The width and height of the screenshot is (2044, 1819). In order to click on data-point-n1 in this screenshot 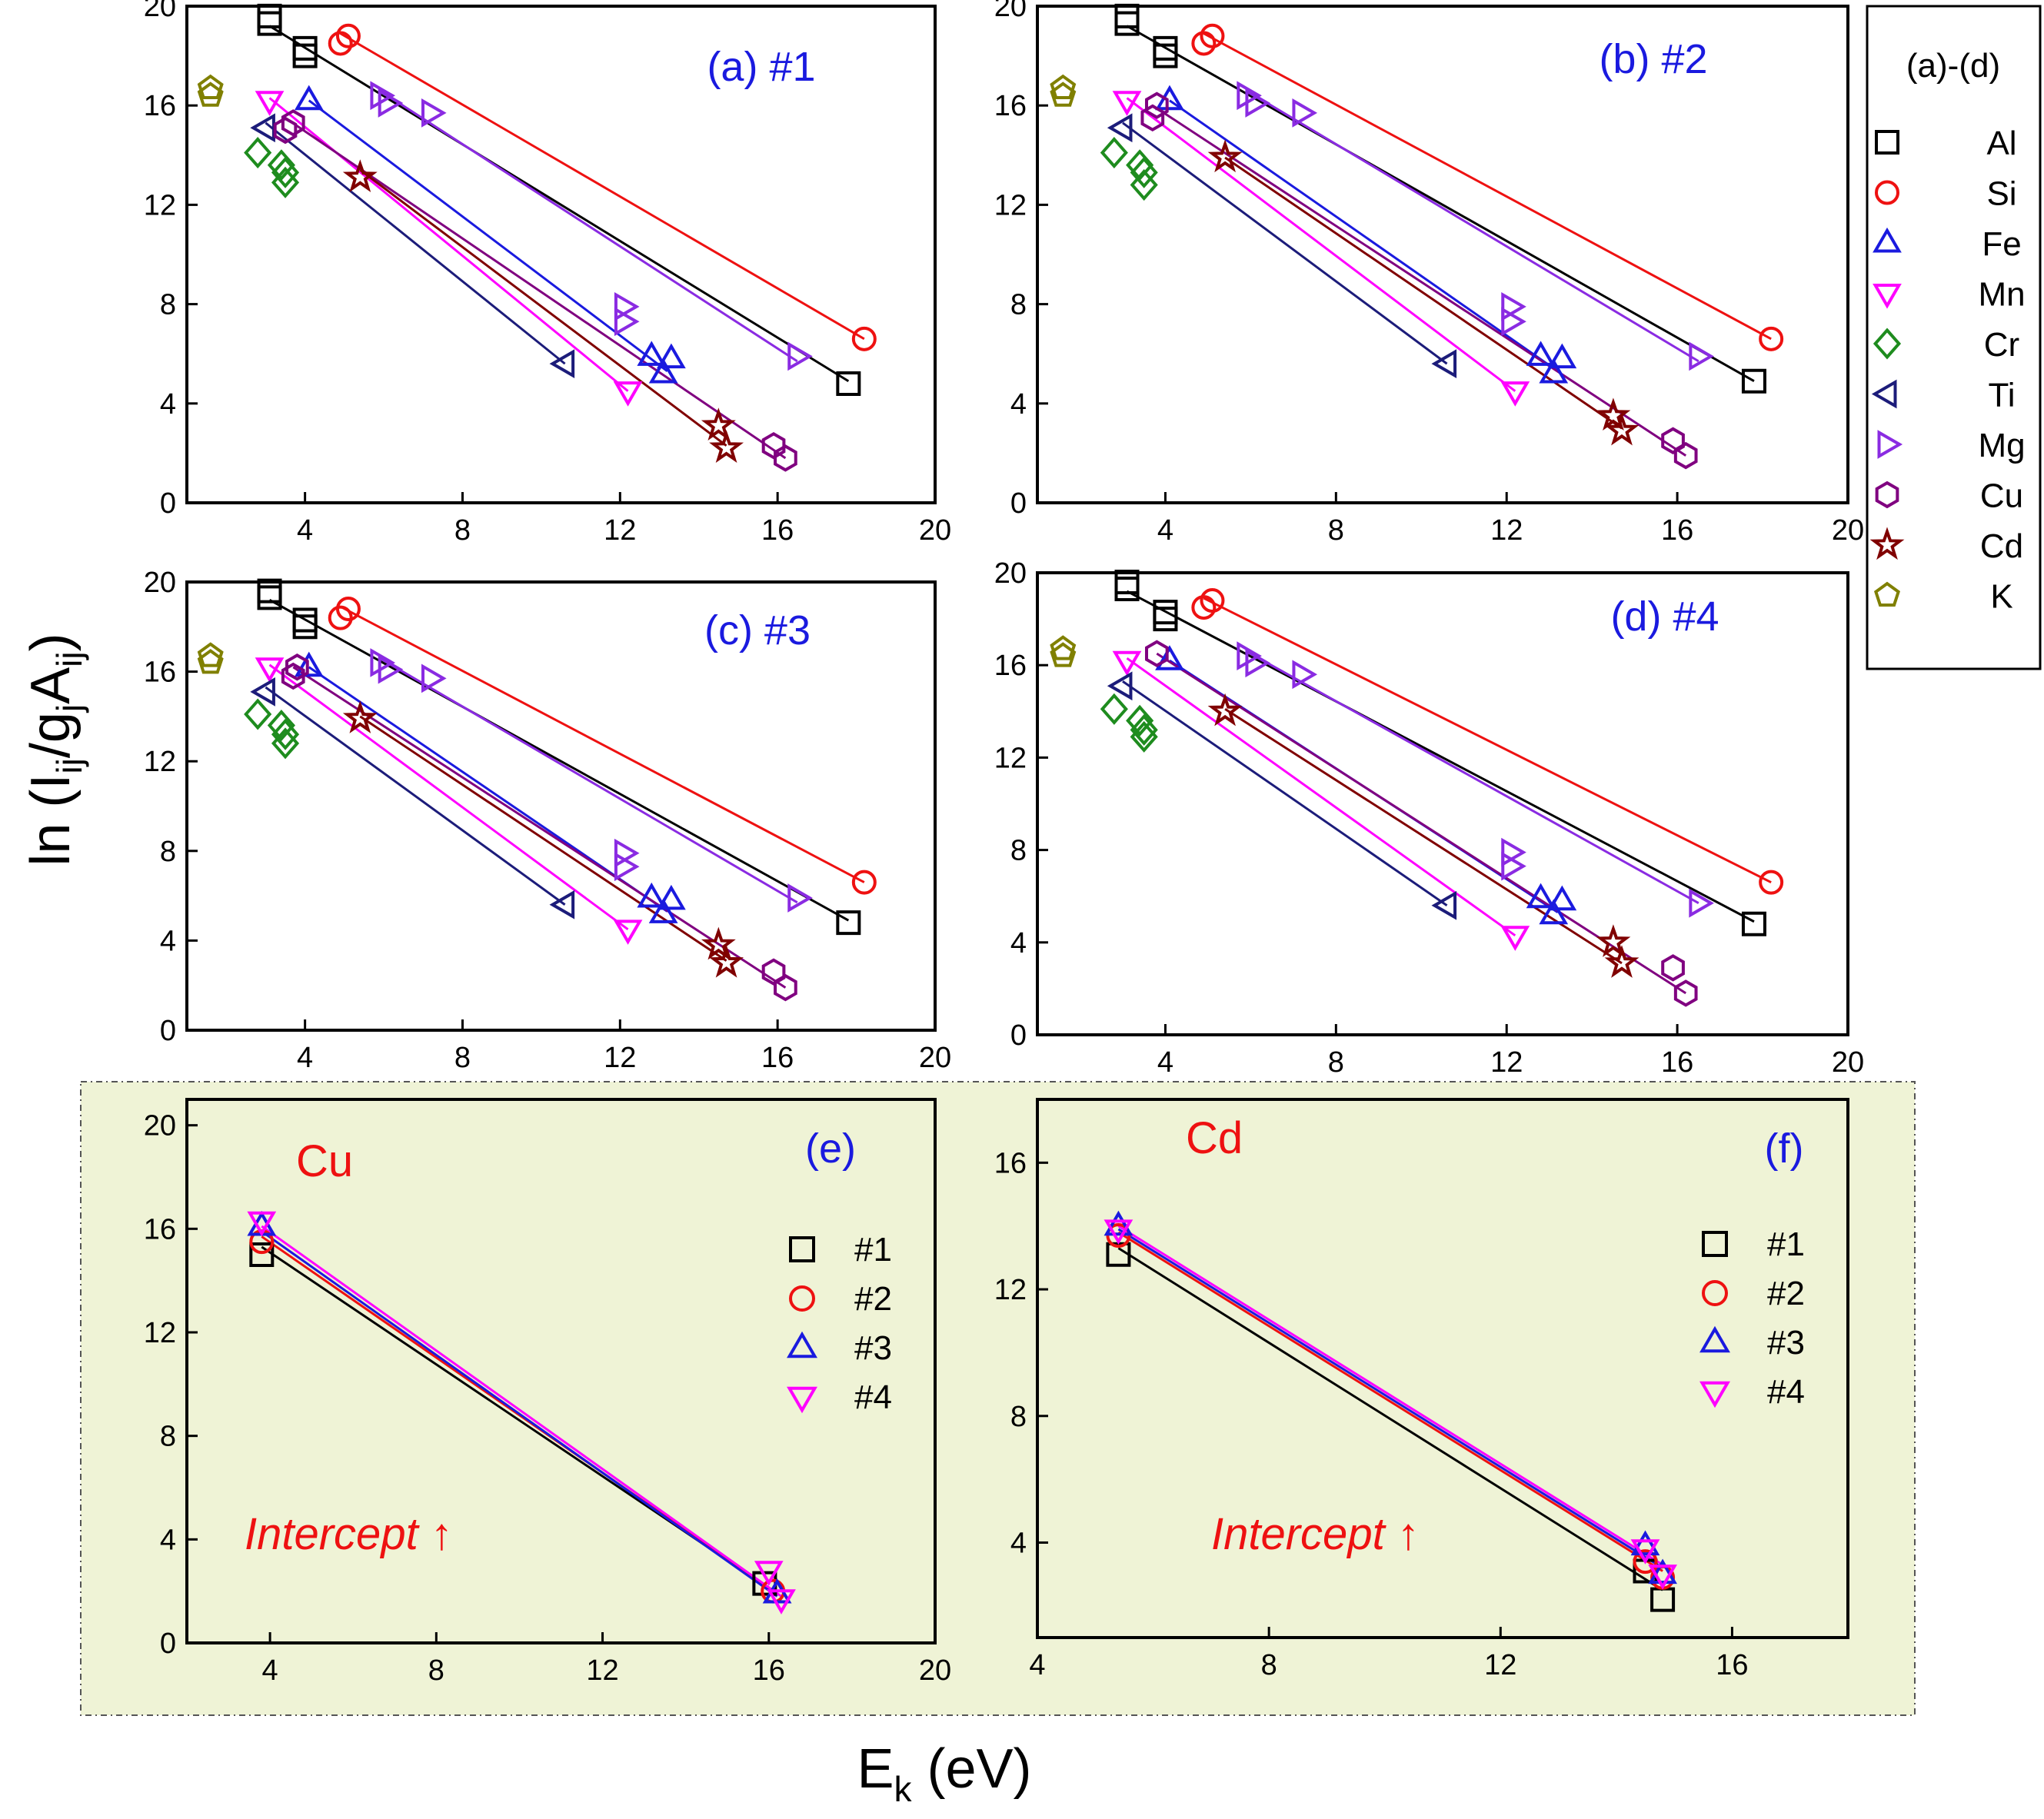, I will do `click(262, 1254)`.